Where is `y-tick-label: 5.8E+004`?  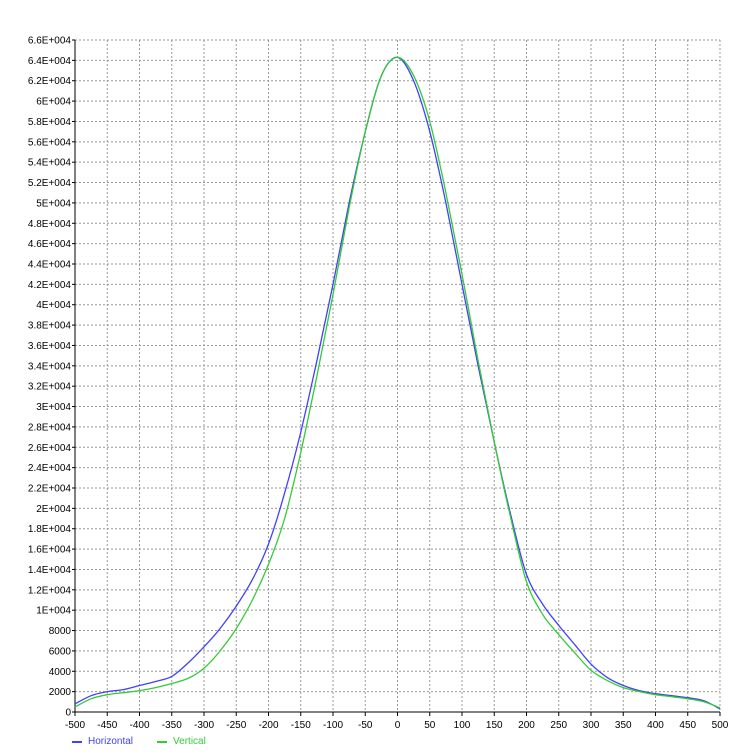 y-tick-label: 5.8E+004 is located at coordinates (50, 122).